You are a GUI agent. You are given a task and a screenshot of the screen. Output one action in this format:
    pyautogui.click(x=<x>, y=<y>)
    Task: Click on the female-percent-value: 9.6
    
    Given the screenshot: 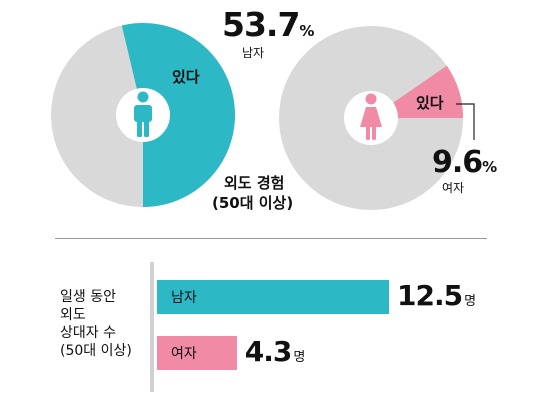 What is the action you would take?
    pyautogui.click(x=457, y=162)
    